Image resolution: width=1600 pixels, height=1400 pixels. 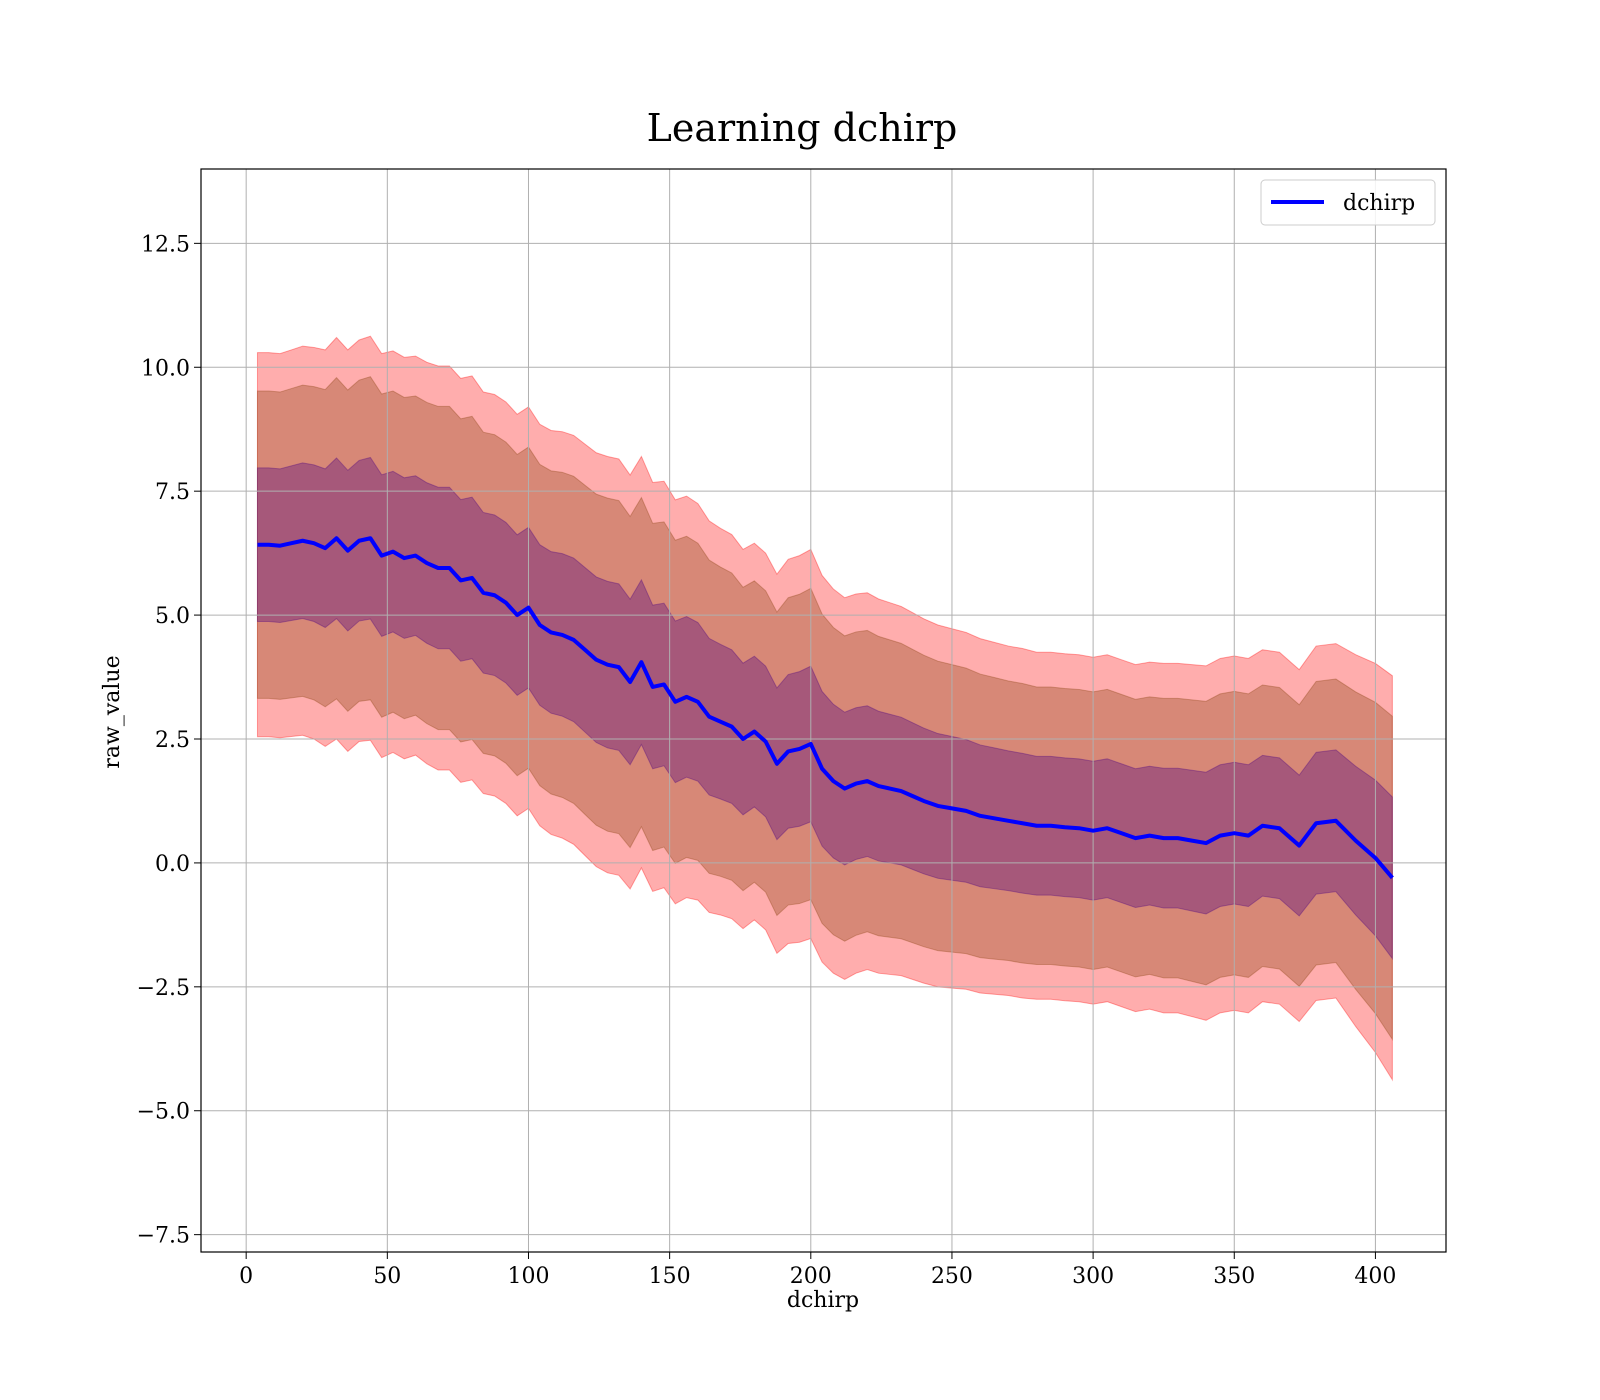 What do you see at coordinates (172, 492) in the screenshot?
I see `y-tick-label: 7.5` at bounding box center [172, 492].